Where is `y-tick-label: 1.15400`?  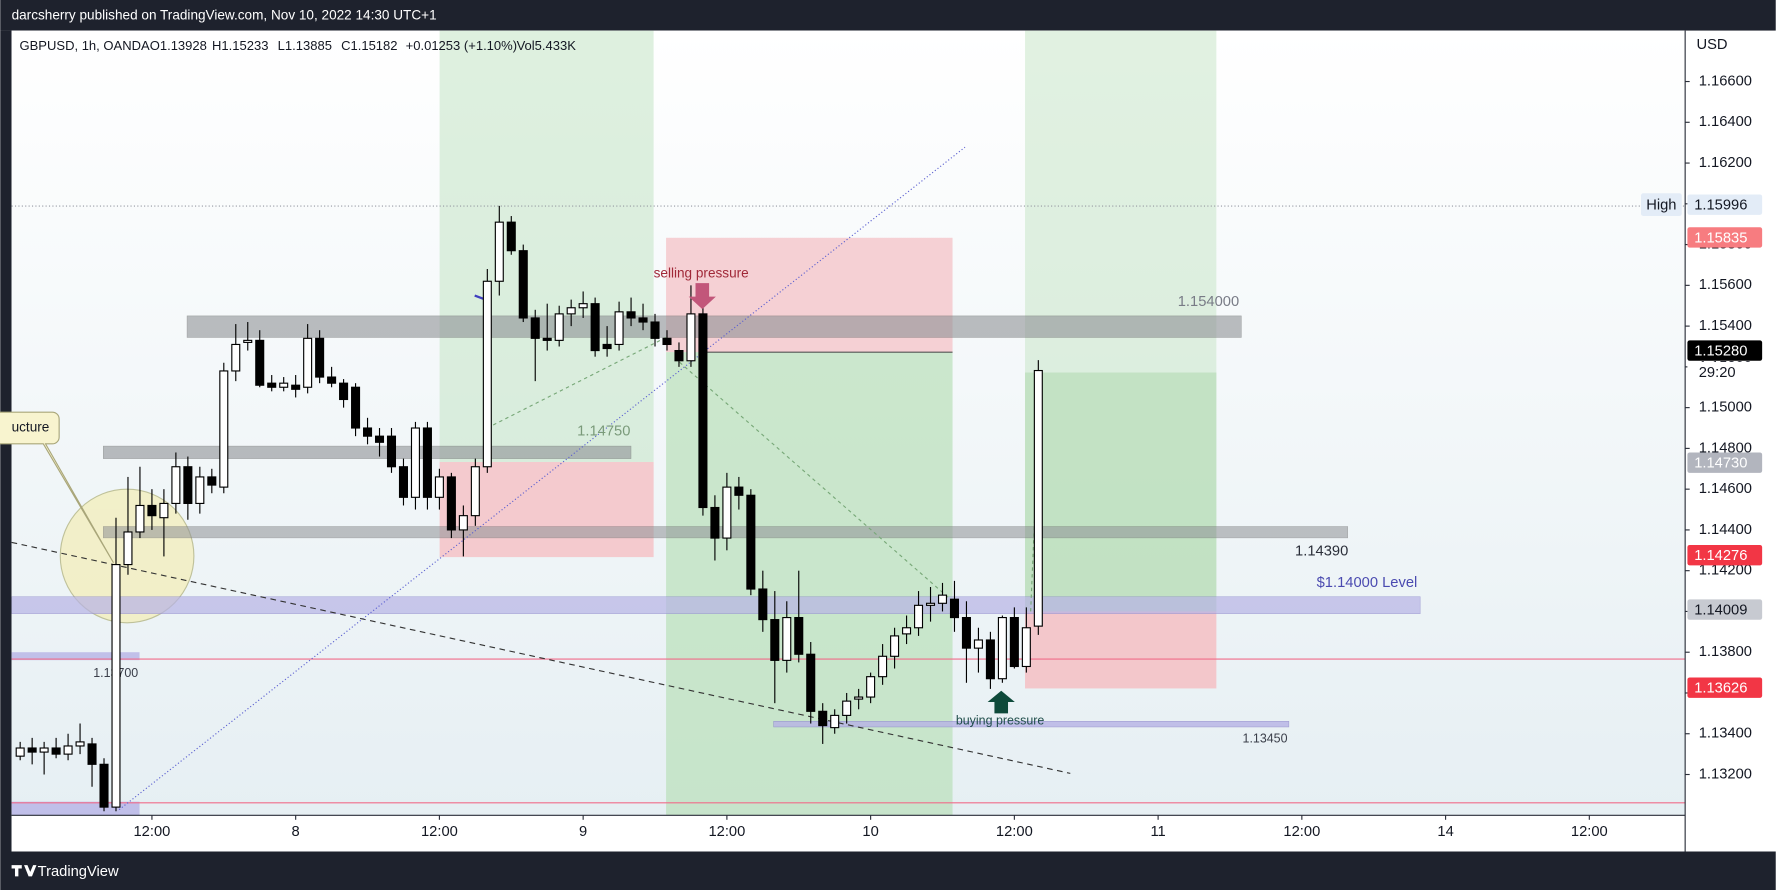 y-tick-label: 1.15400 is located at coordinates (1725, 326).